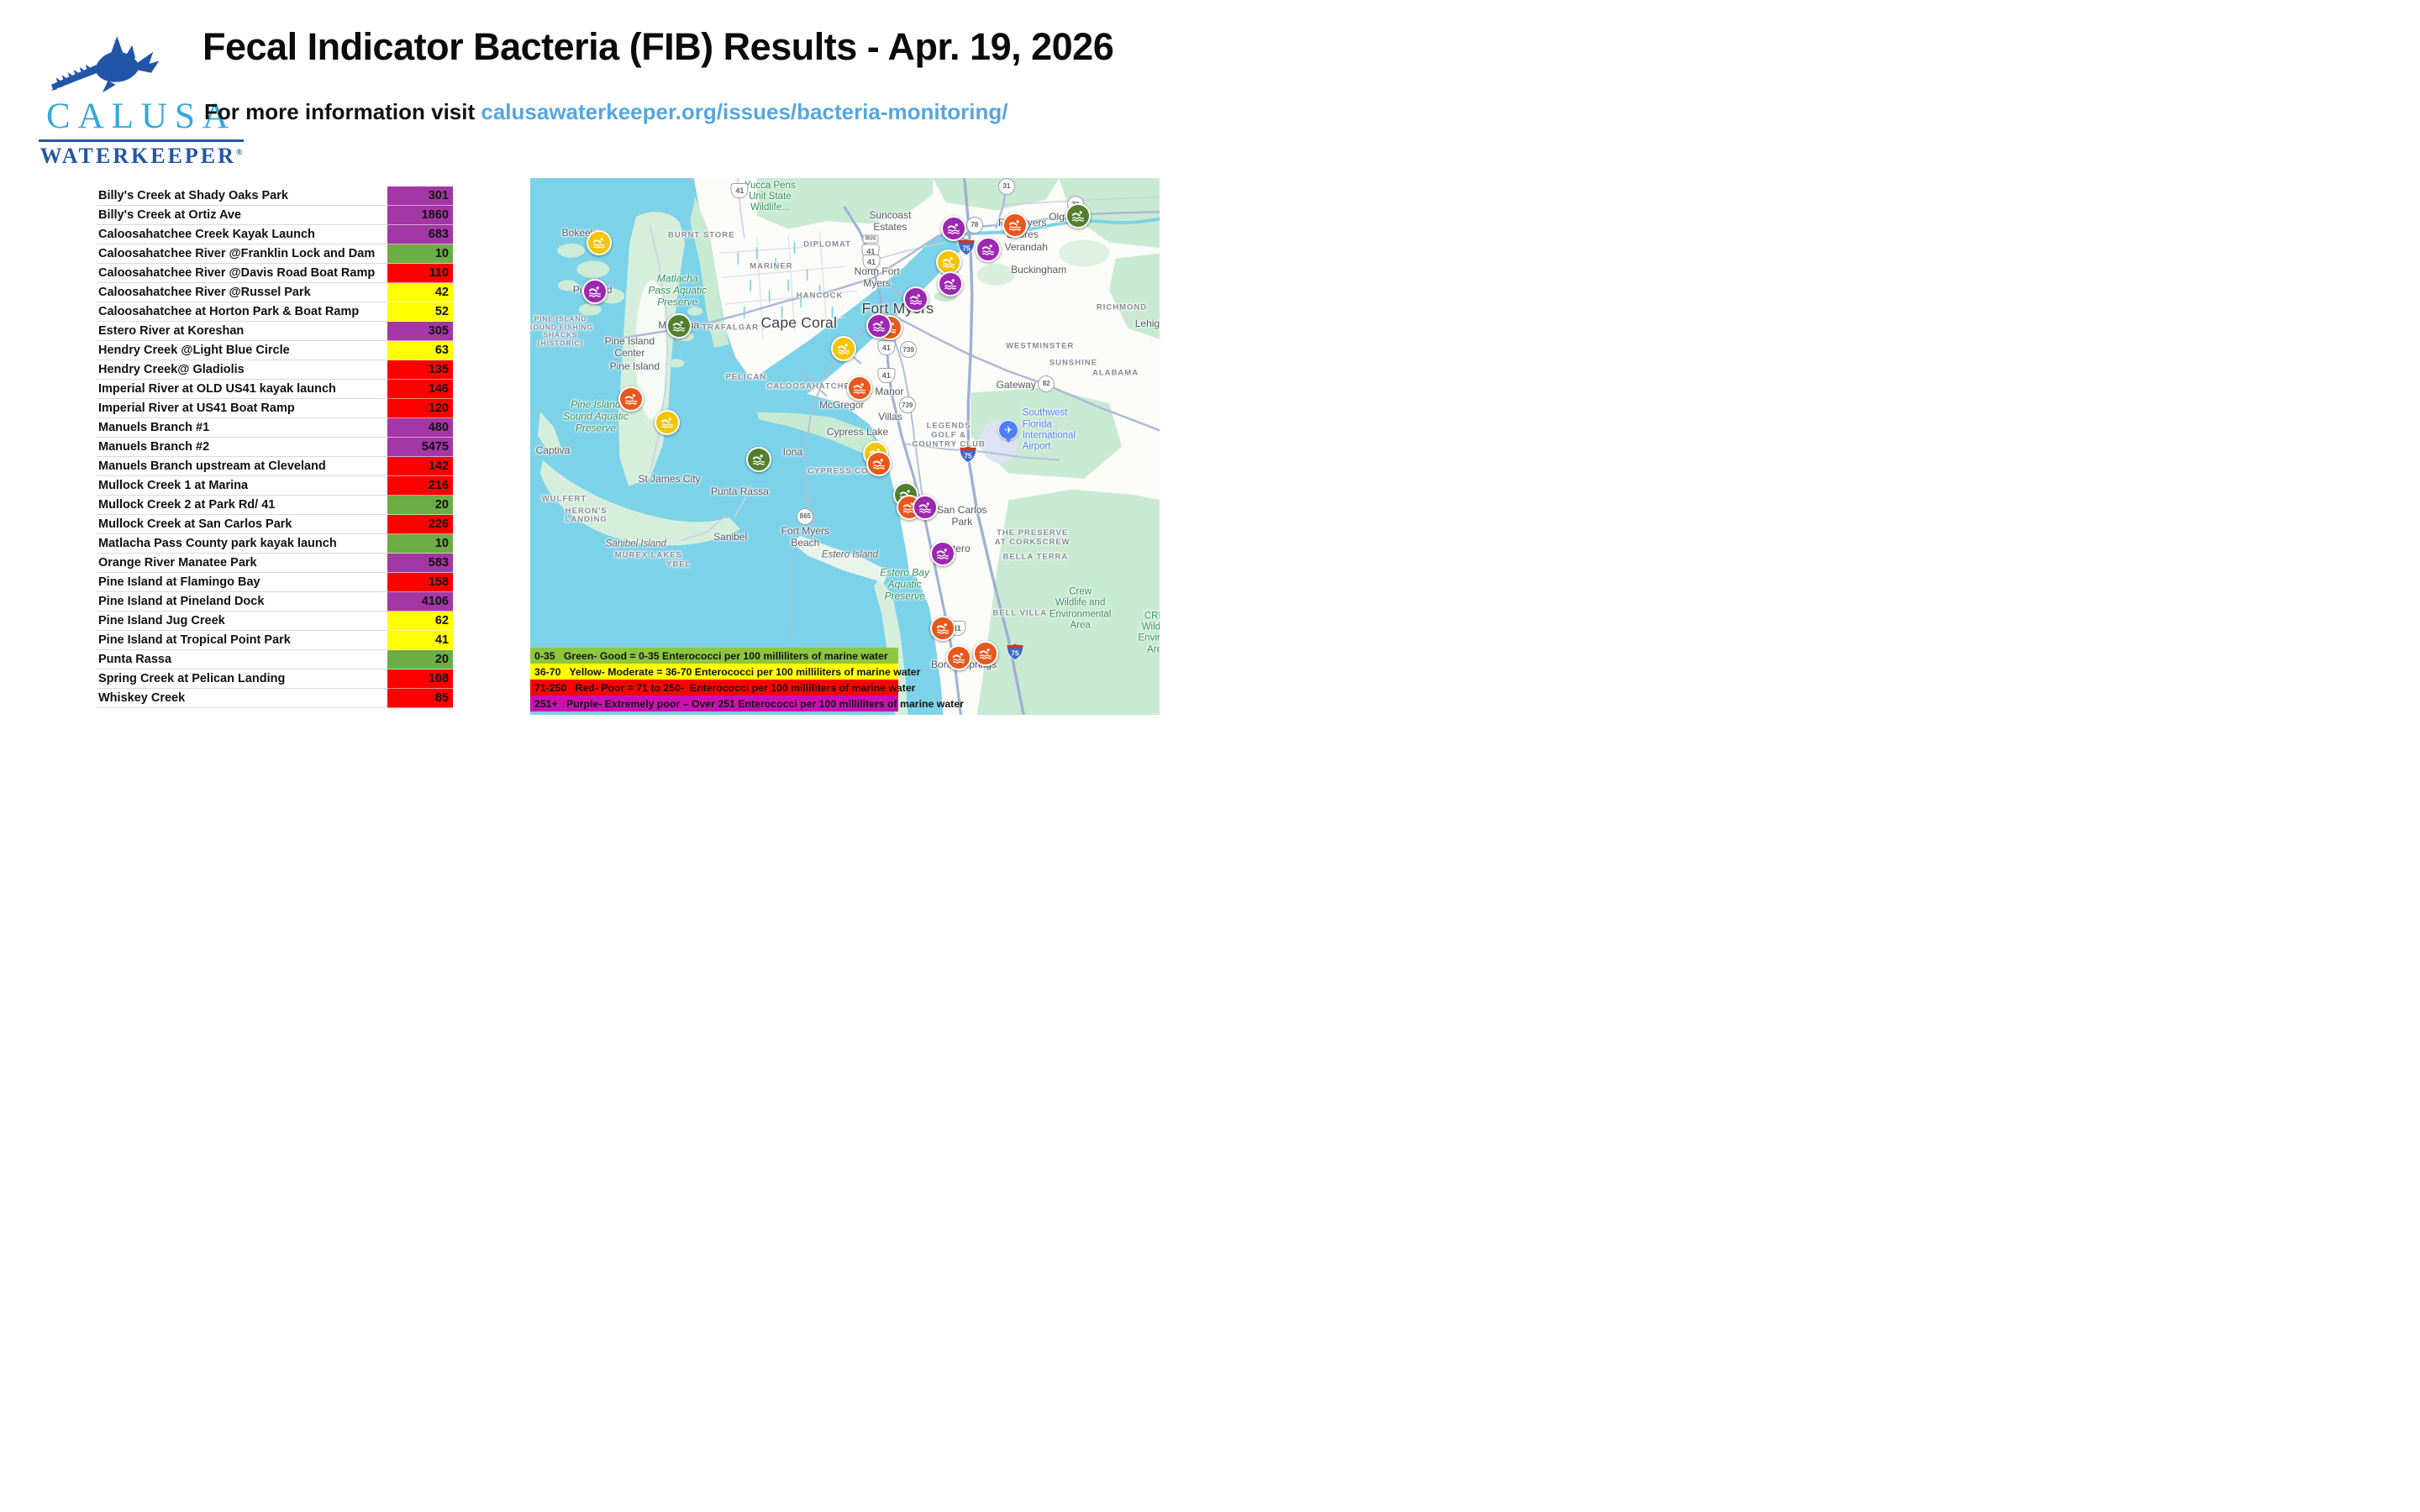 The image size is (2420, 1512). What do you see at coordinates (907, 405) in the screenshot?
I see `route-shield-sr739-b: 739` at bounding box center [907, 405].